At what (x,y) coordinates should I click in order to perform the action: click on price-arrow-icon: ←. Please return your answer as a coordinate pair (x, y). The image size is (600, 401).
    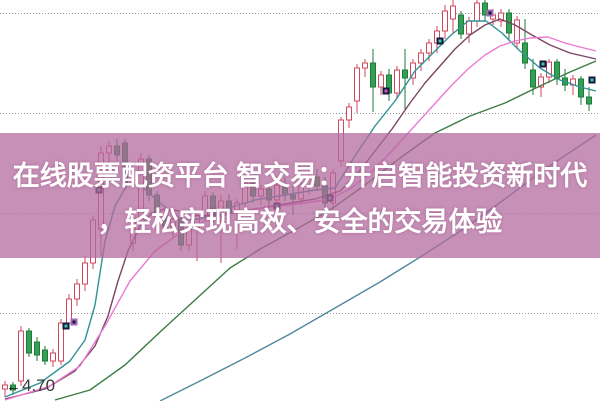
    Looking at the image, I should click on (13, 386).